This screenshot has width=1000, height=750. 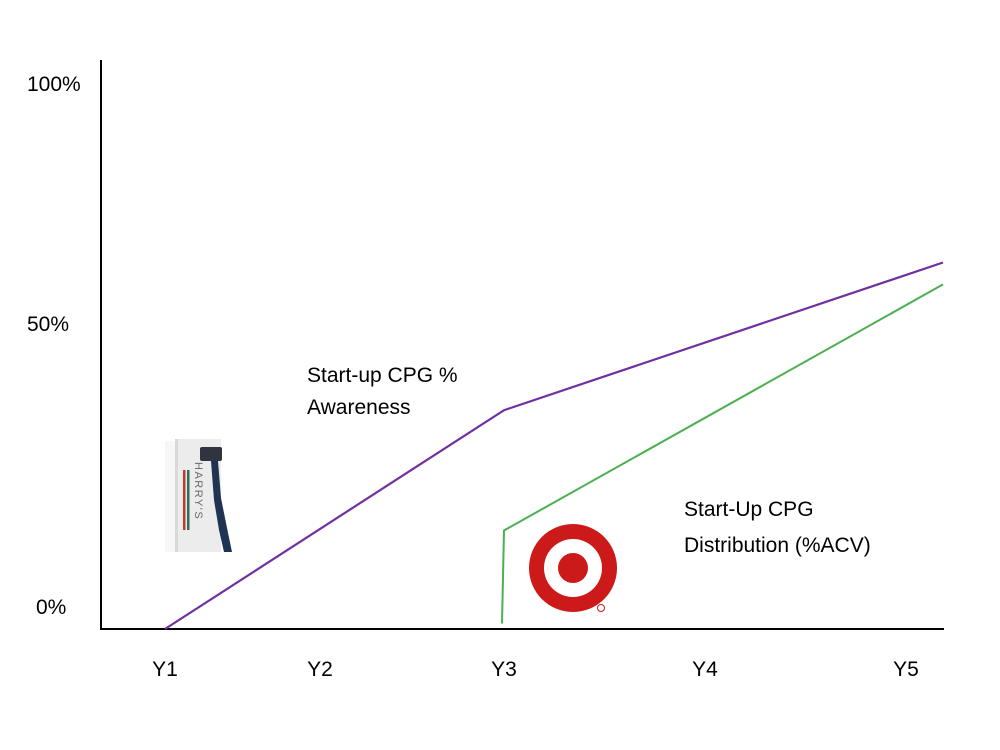 What do you see at coordinates (165, 669) in the screenshot?
I see `x-tick-label-y1: Y1` at bounding box center [165, 669].